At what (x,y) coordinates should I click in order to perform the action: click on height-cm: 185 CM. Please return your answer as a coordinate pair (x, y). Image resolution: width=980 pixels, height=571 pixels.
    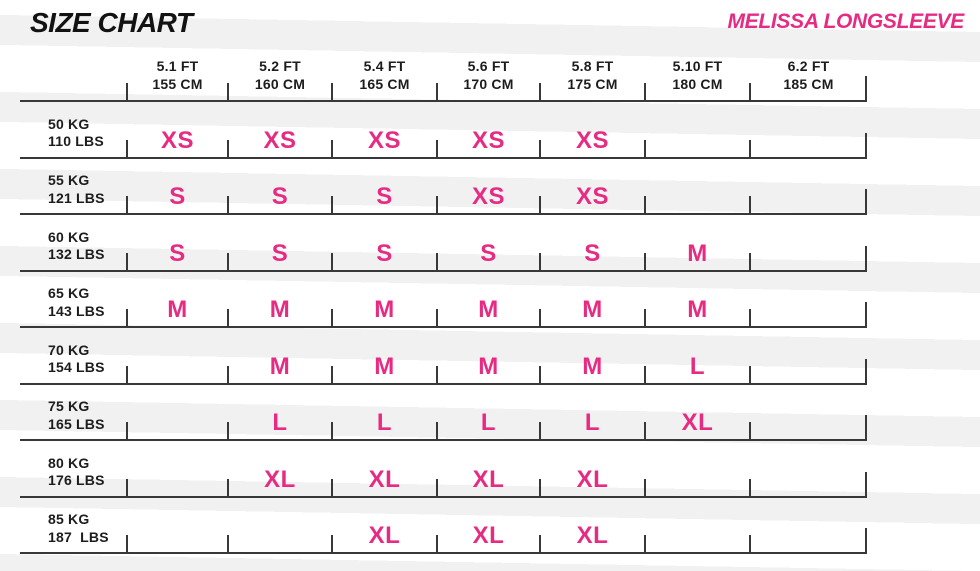
    Looking at the image, I should click on (808, 83).